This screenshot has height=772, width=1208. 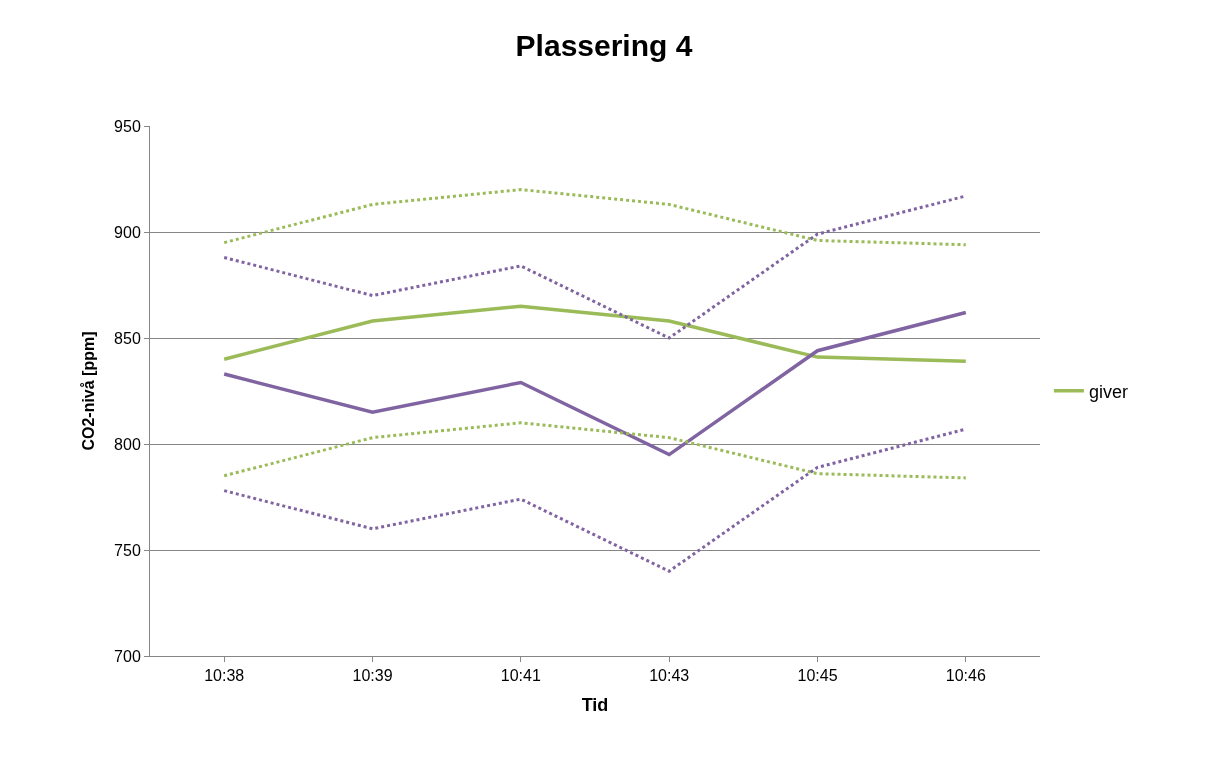 I want to click on y-tick-label: 700, so click(x=127, y=656).